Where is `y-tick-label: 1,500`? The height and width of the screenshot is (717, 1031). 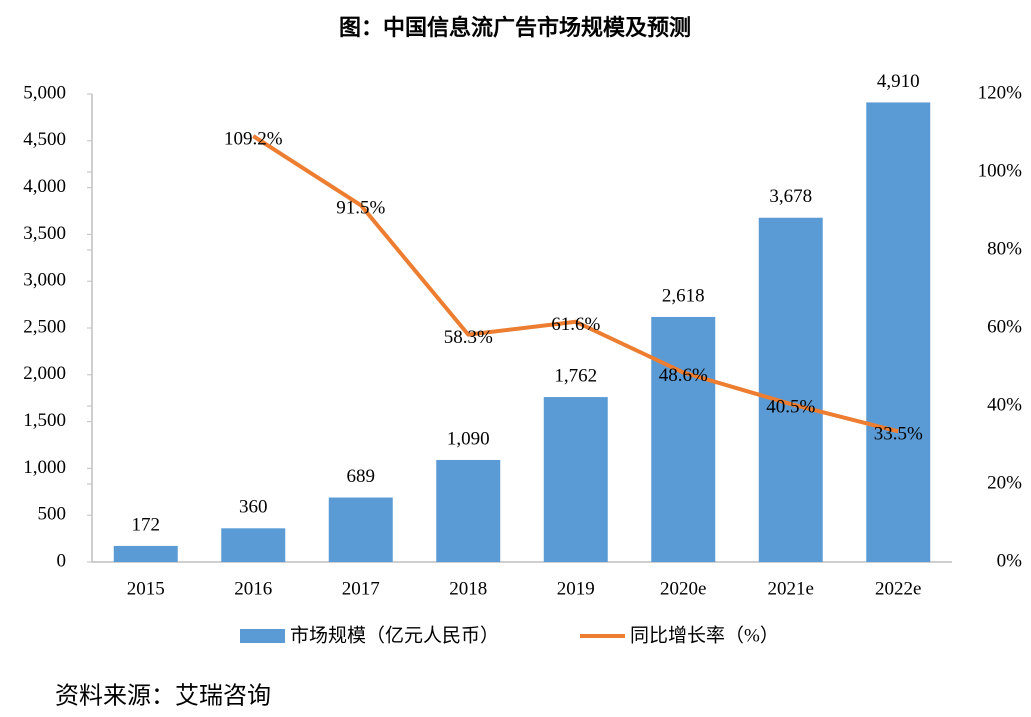
y-tick-label: 1,500 is located at coordinates (44, 420).